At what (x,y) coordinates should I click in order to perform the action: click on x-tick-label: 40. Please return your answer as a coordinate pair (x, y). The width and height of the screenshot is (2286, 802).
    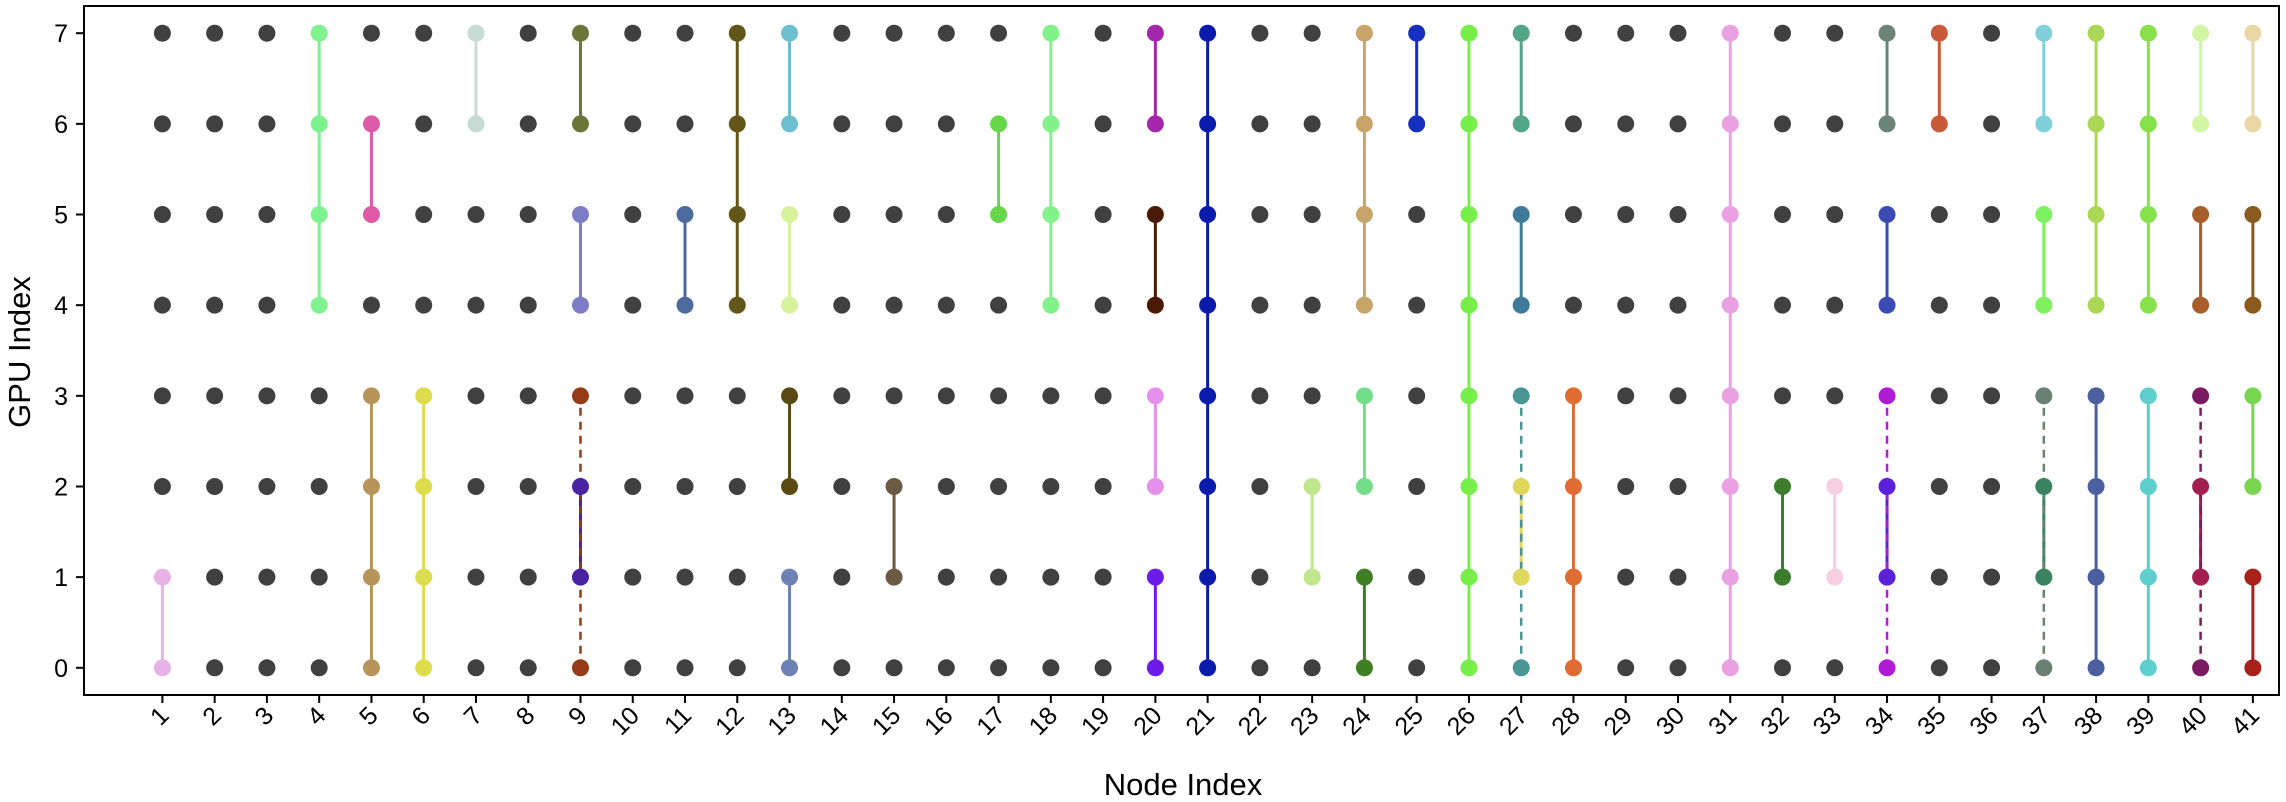
    Looking at the image, I should click on (2192, 720).